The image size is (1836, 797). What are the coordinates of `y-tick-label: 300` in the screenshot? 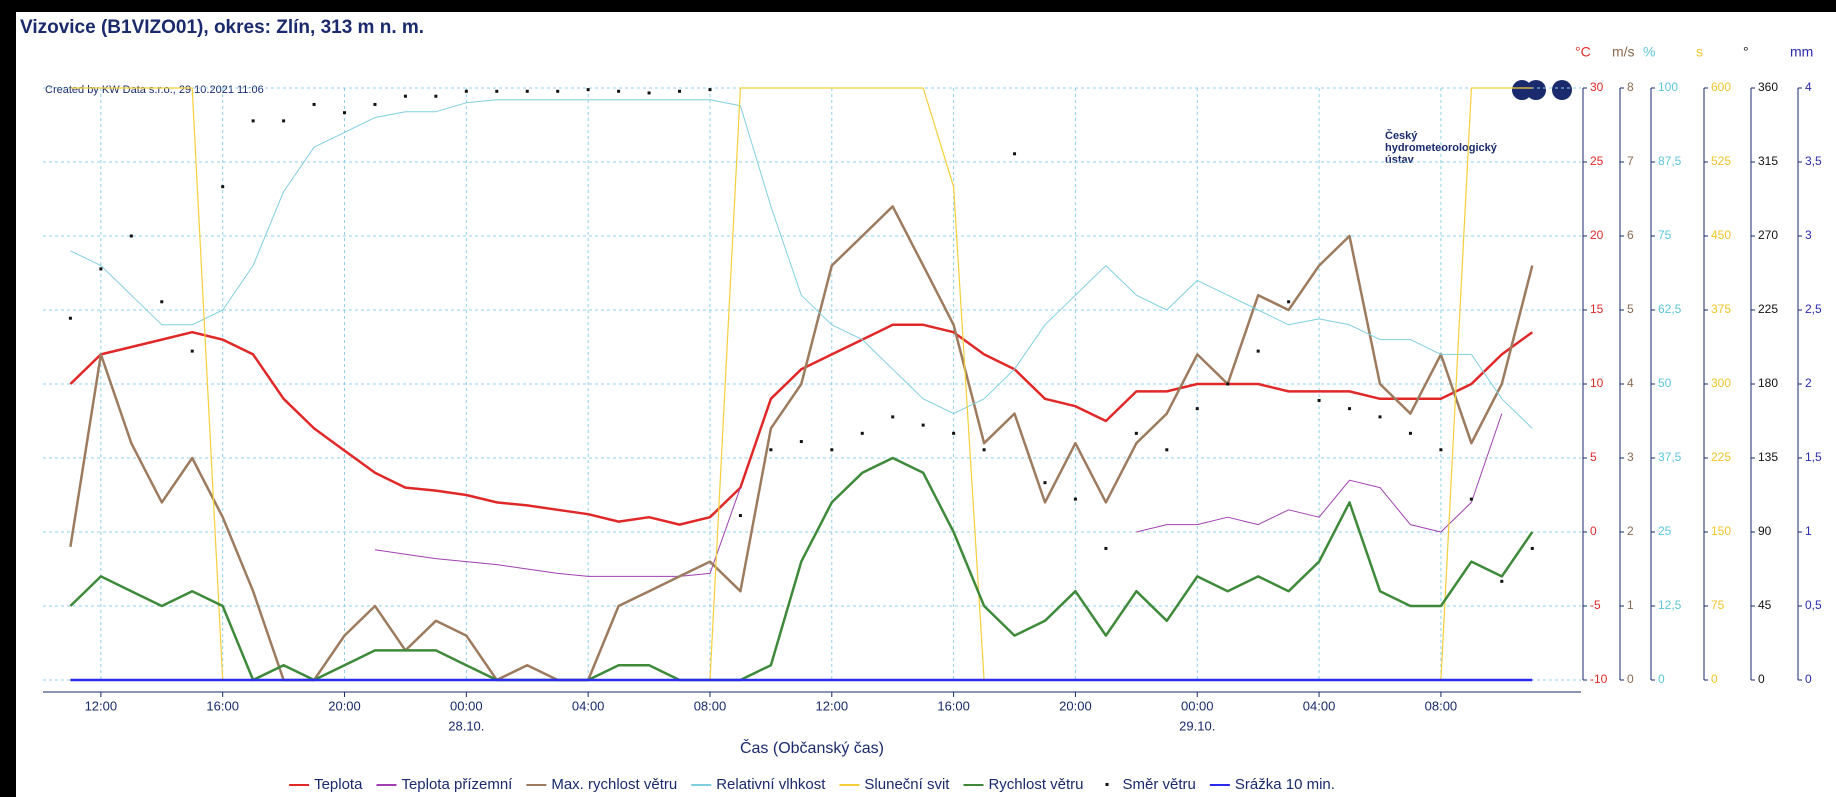 It's located at (1721, 383).